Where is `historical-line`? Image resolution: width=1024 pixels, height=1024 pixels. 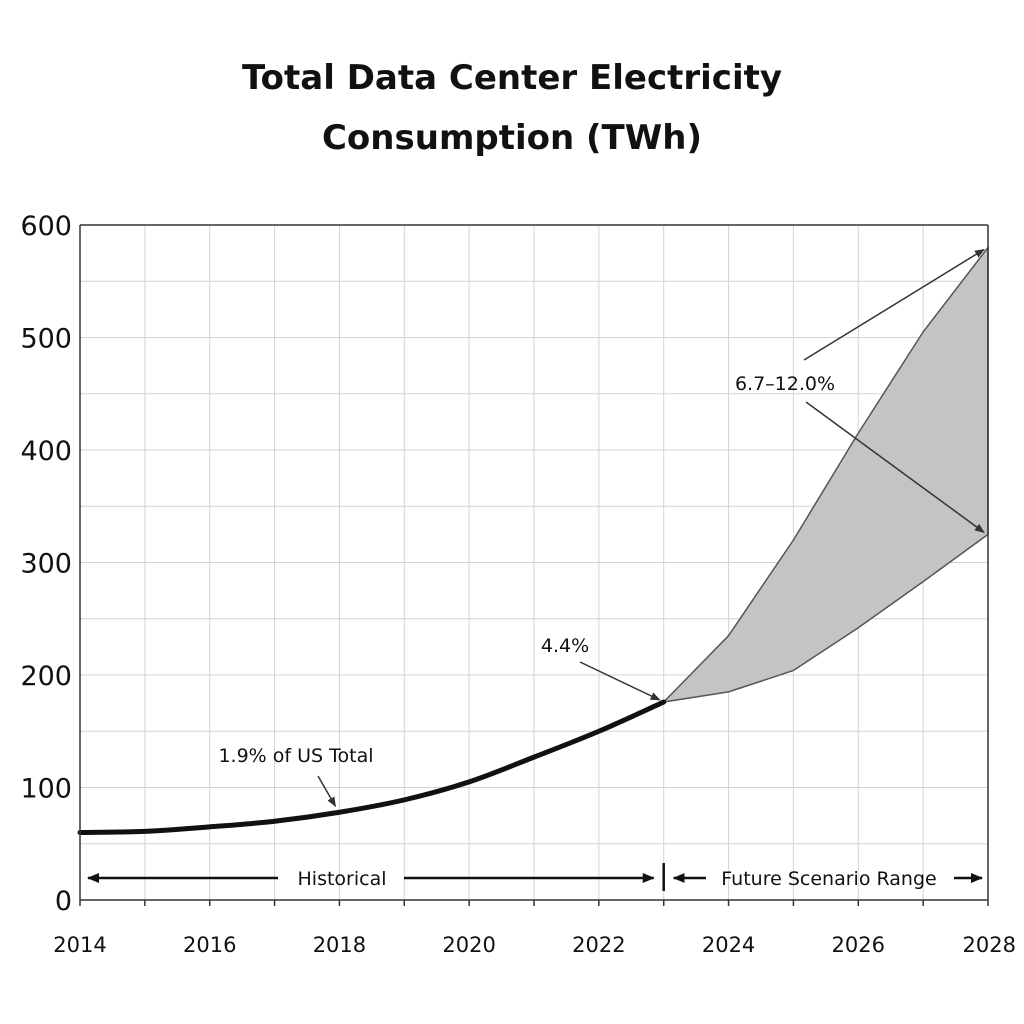
historical-line is located at coordinates (372, 767).